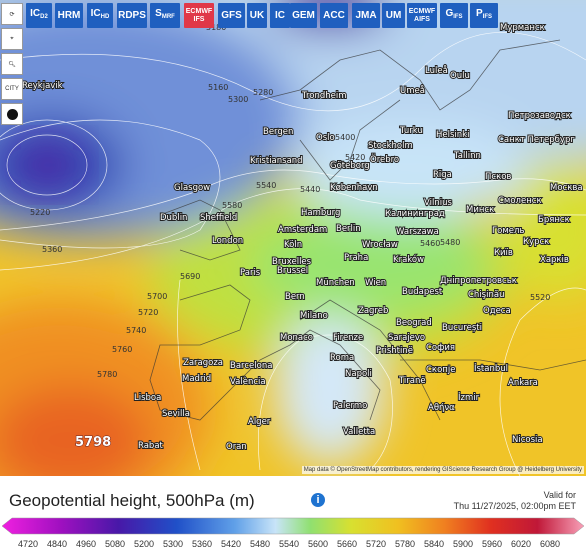 This screenshot has width=586, height=552. What do you see at coordinates (173, 218) in the screenshot?
I see `city-label: Dublin` at bounding box center [173, 218].